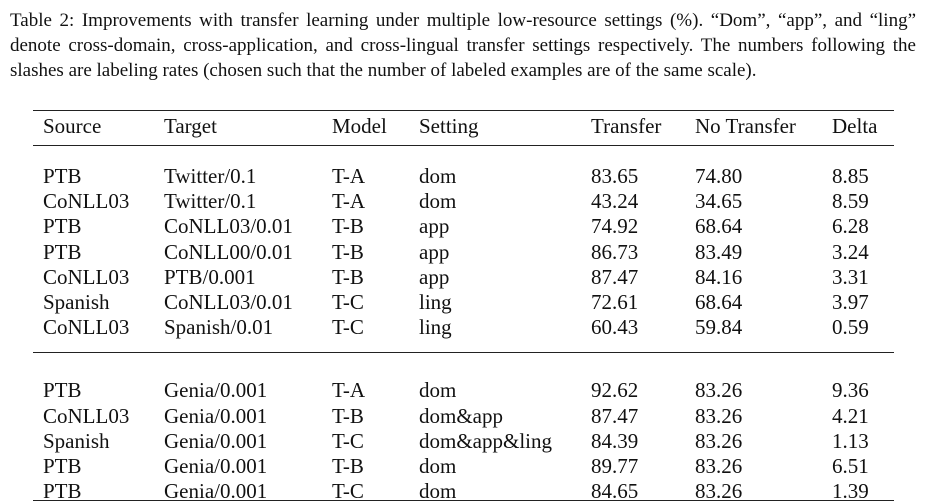  I want to click on table-cell: 4.21, so click(850, 415).